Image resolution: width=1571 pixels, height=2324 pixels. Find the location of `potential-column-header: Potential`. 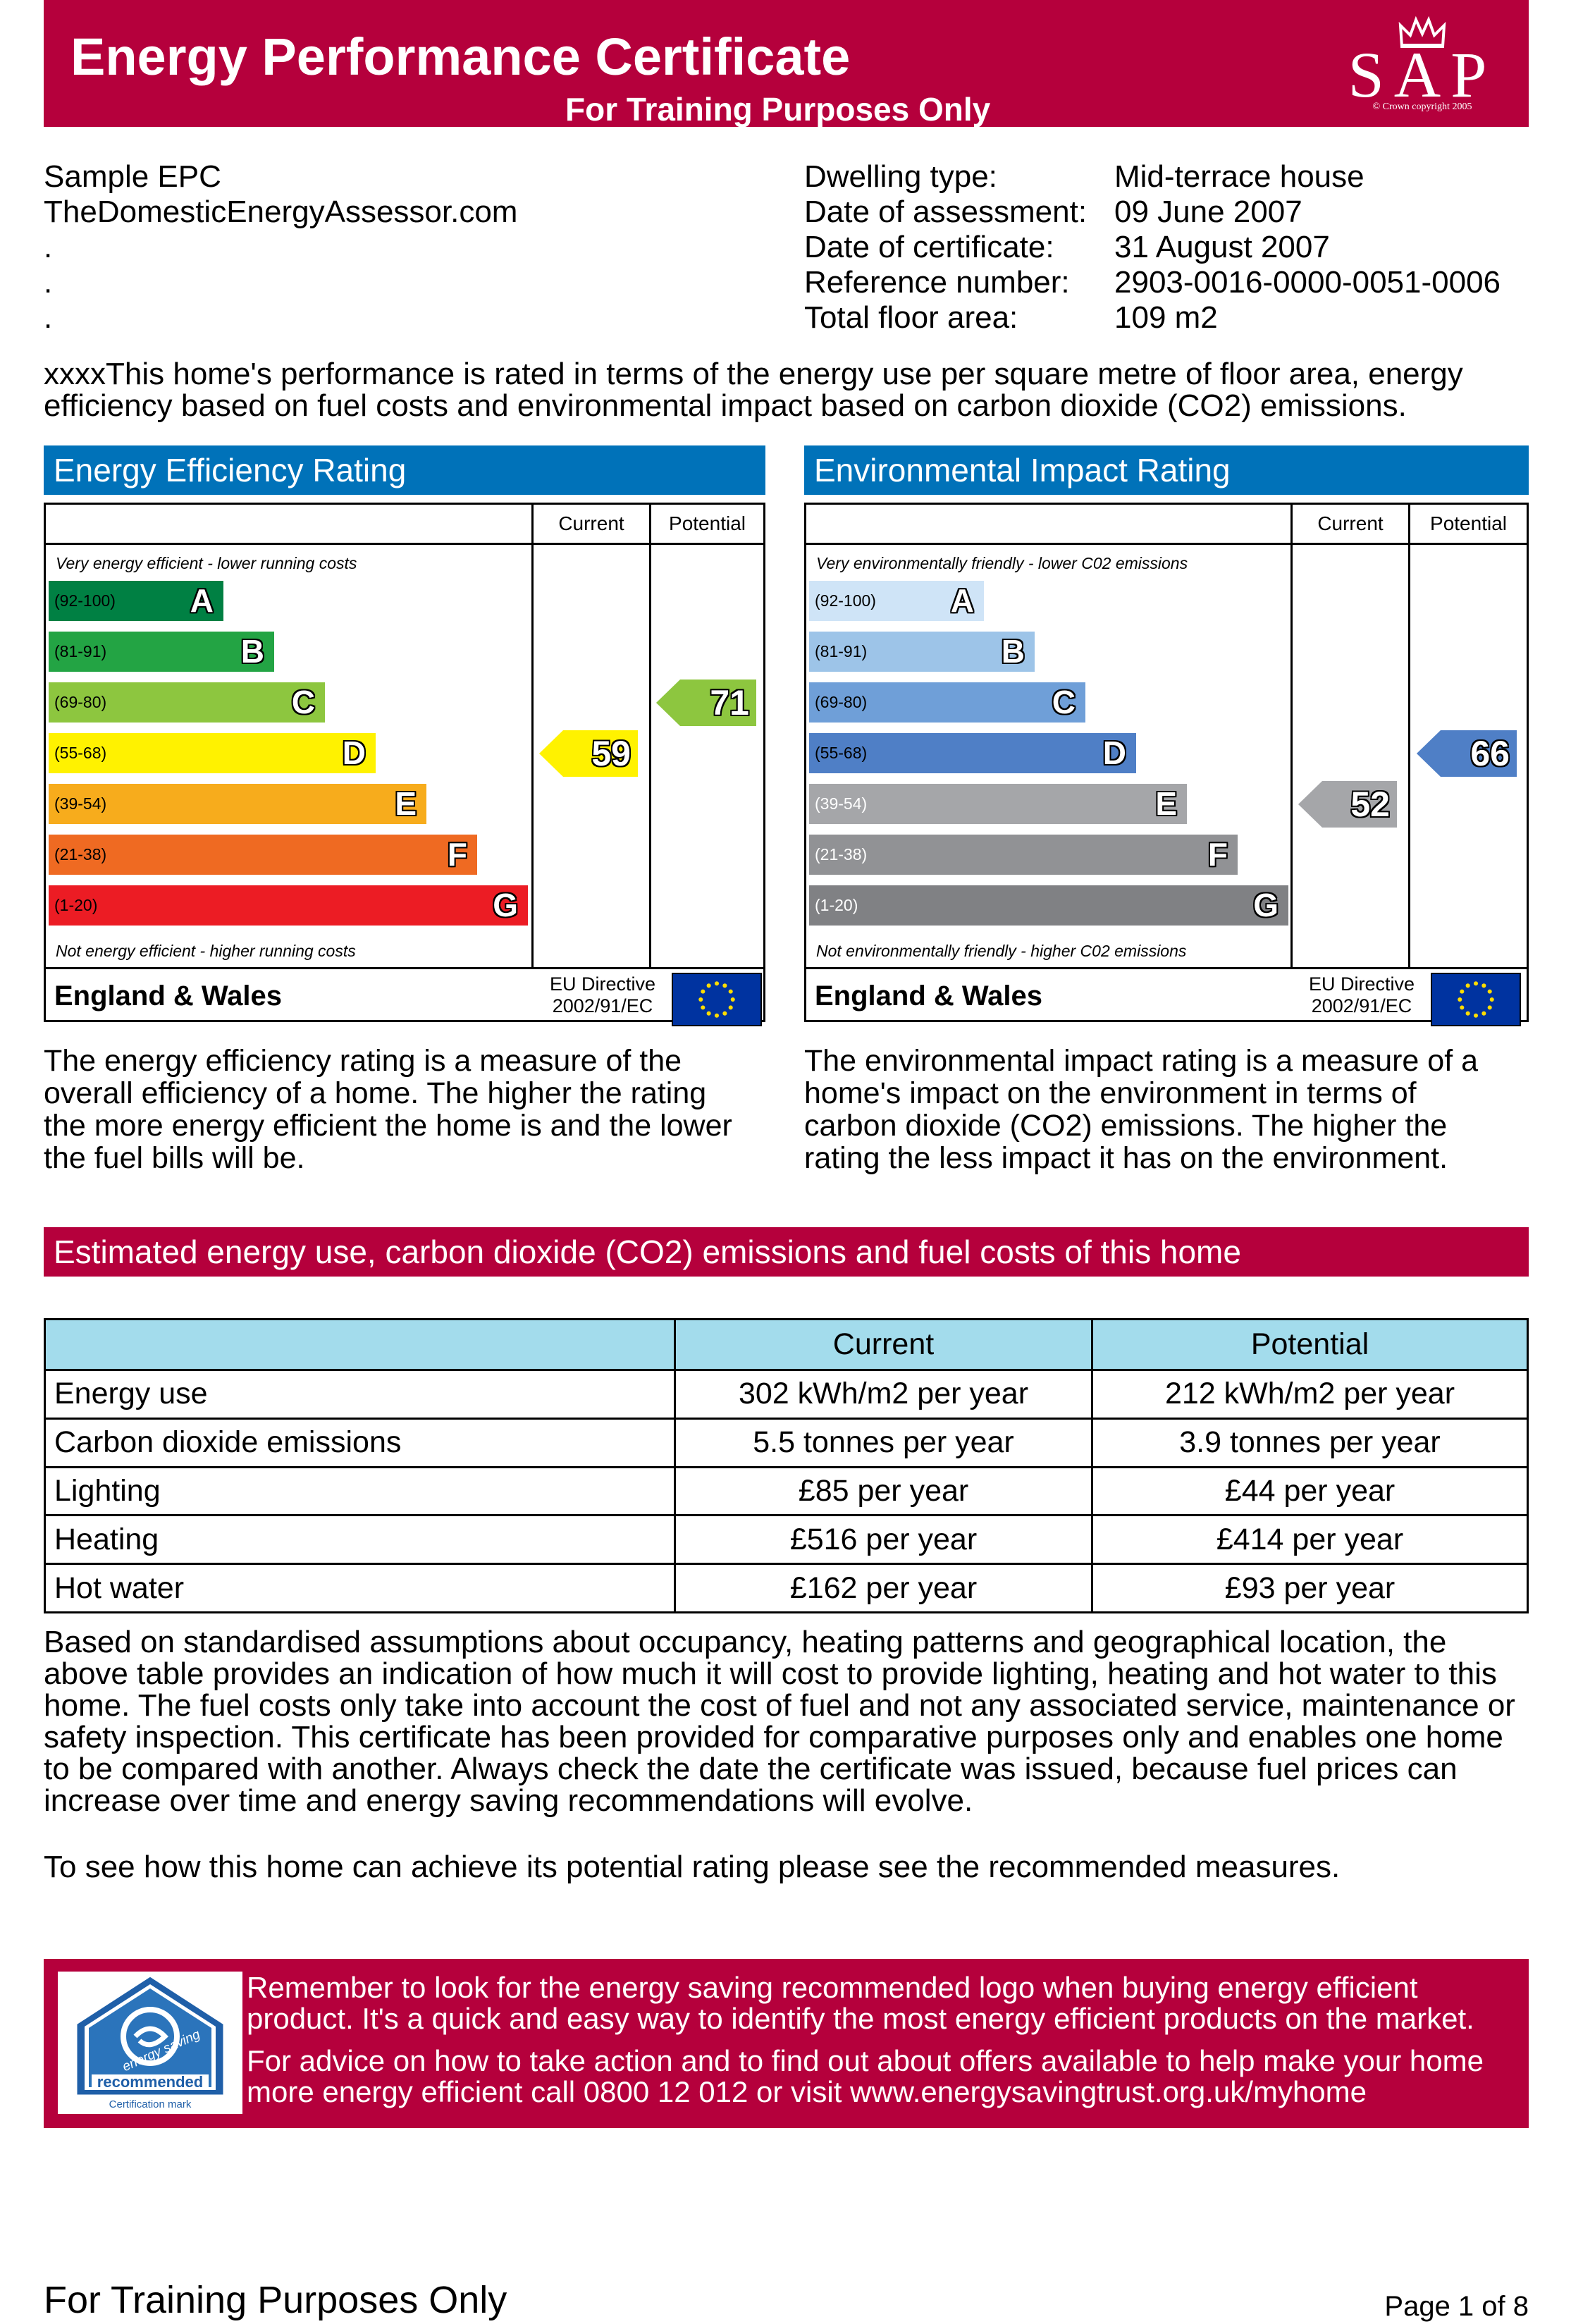

potential-column-header: Potential is located at coordinates (708, 523).